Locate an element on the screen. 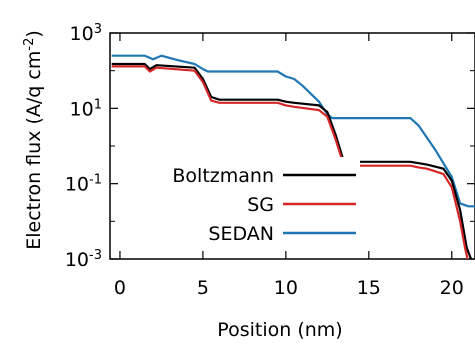 This screenshot has height=347, width=475. y-tick-label: 10⁻³ is located at coordinates (83, 260).